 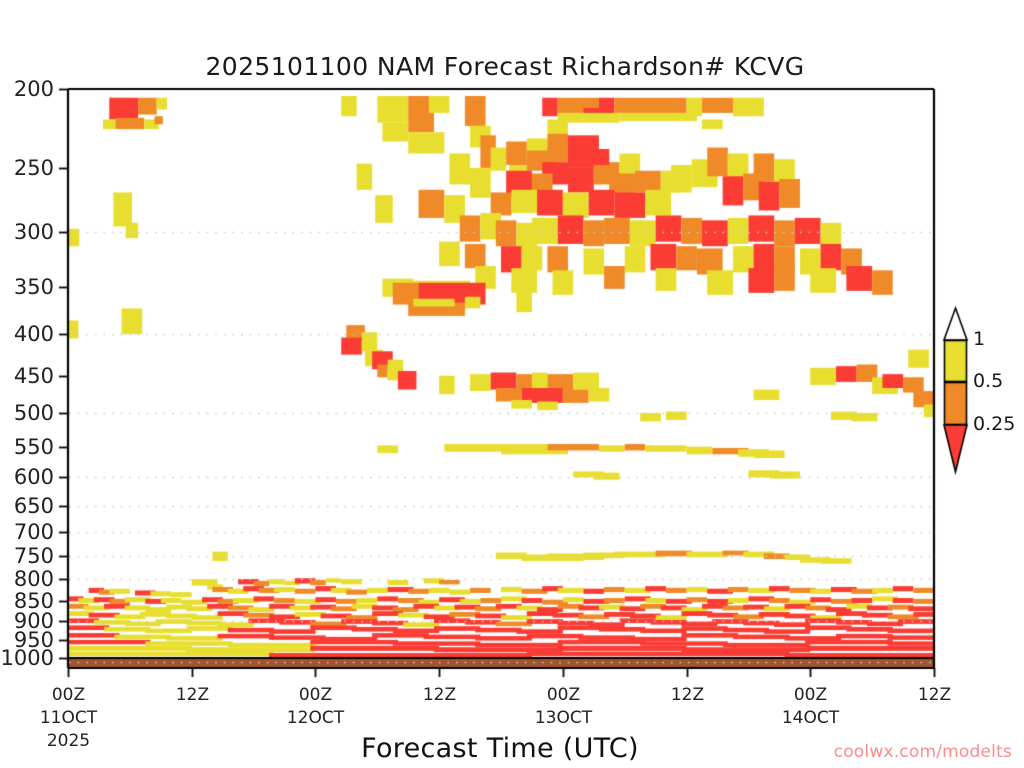 What do you see at coordinates (33, 333) in the screenshot?
I see `y-tick-label: 400` at bounding box center [33, 333].